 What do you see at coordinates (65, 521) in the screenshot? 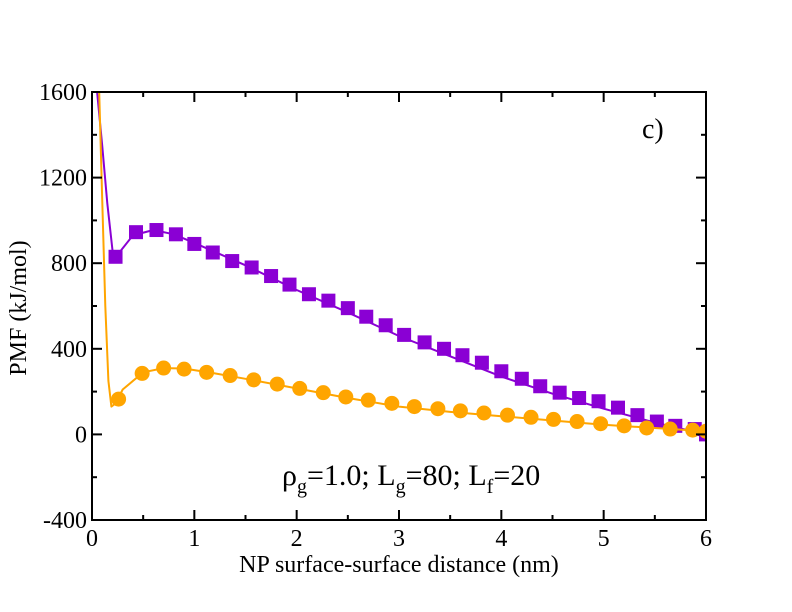
I see `y-tick-label: -400` at bounding box center [65, 521].